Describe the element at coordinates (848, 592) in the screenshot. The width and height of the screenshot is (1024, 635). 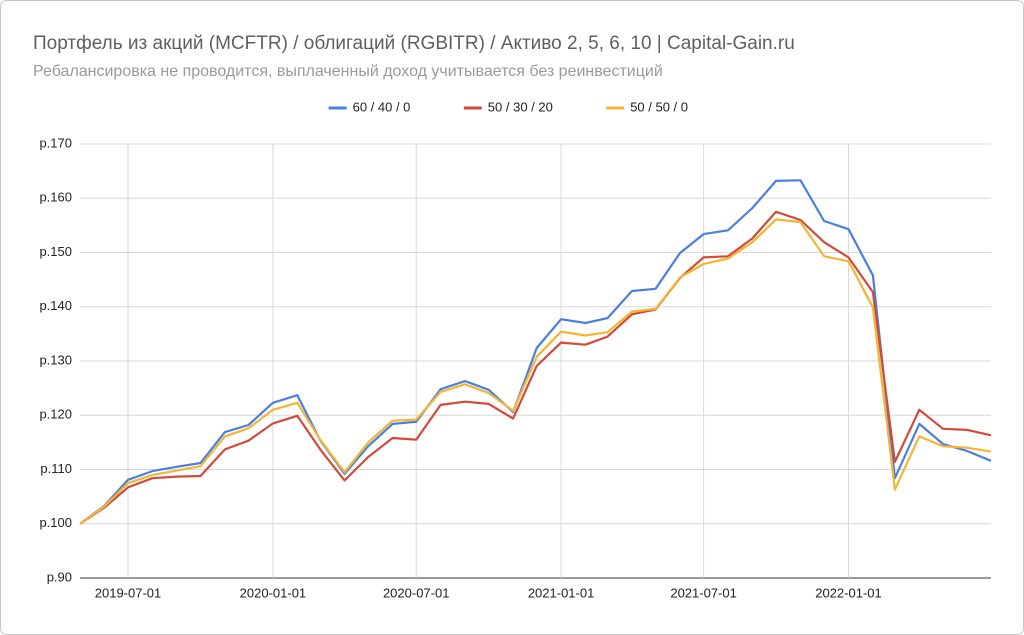
I see `x-tick-label: 2022-01-01` at that location.